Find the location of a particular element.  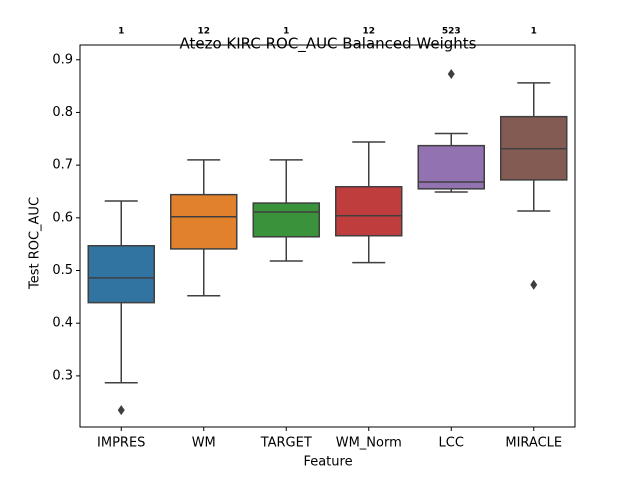

x-tick-label: LCC is located at coordinates (451, 443).